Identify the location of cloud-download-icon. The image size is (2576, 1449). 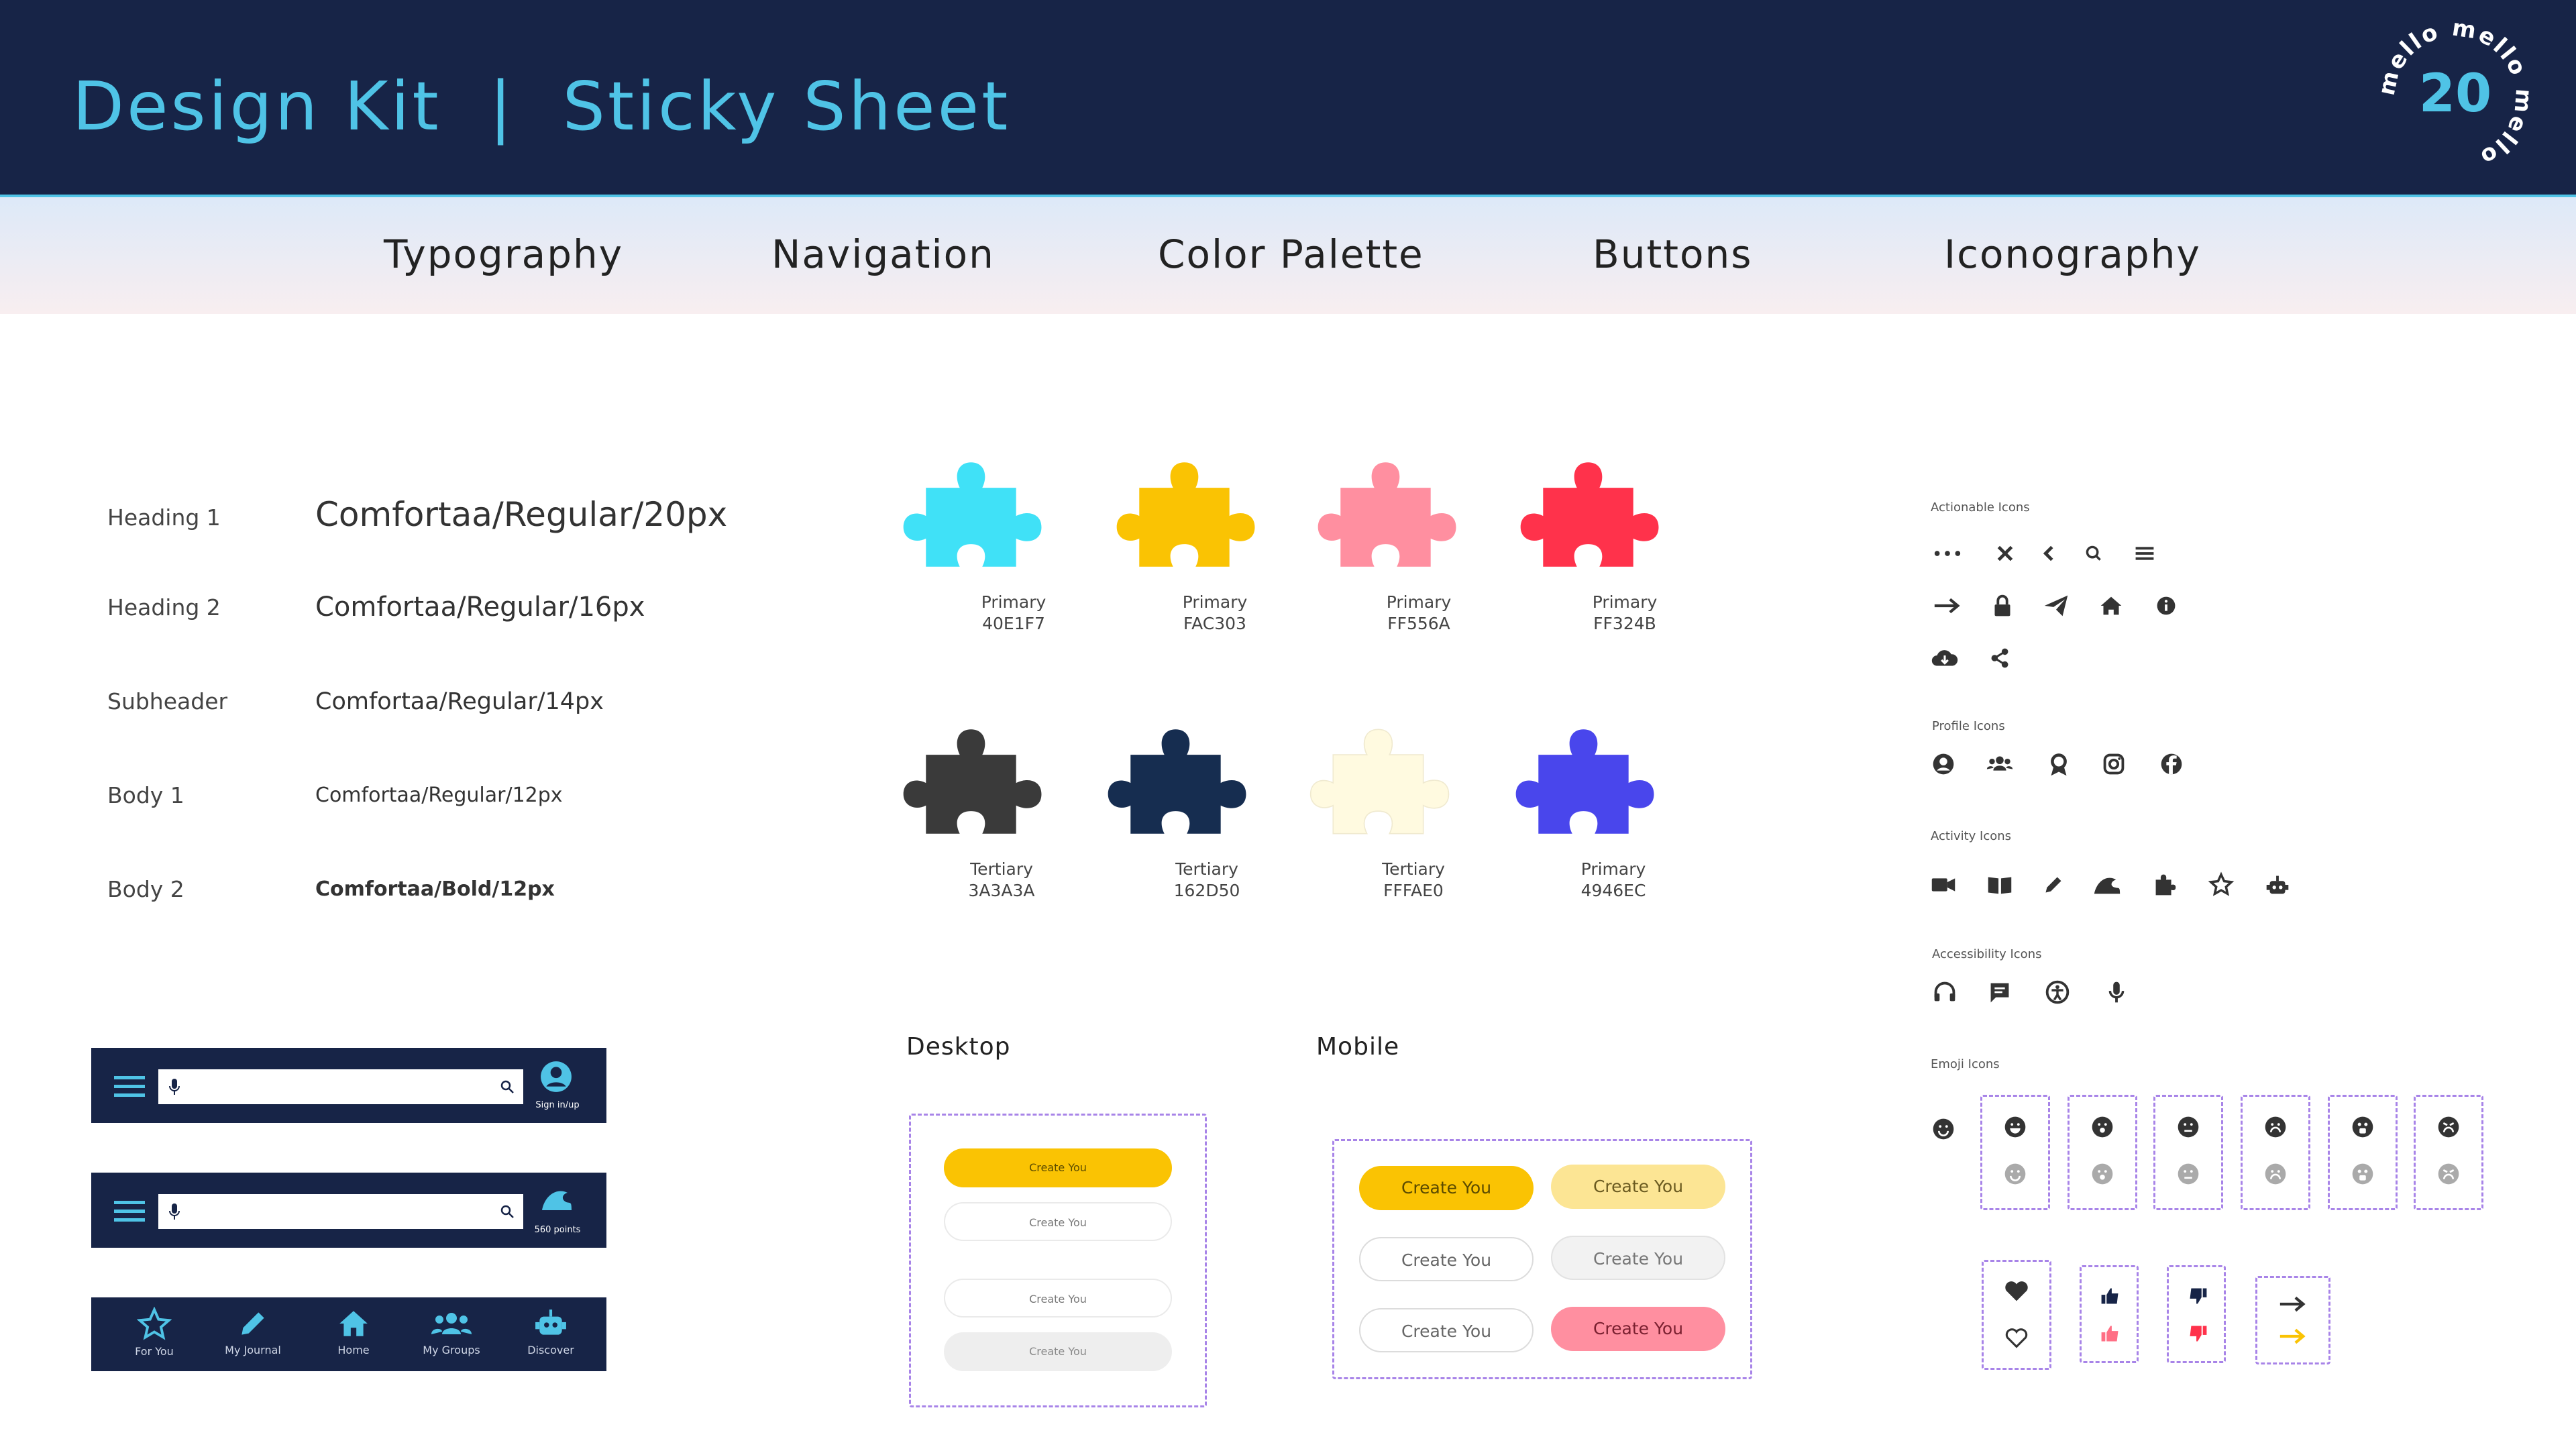
(1944, 658).